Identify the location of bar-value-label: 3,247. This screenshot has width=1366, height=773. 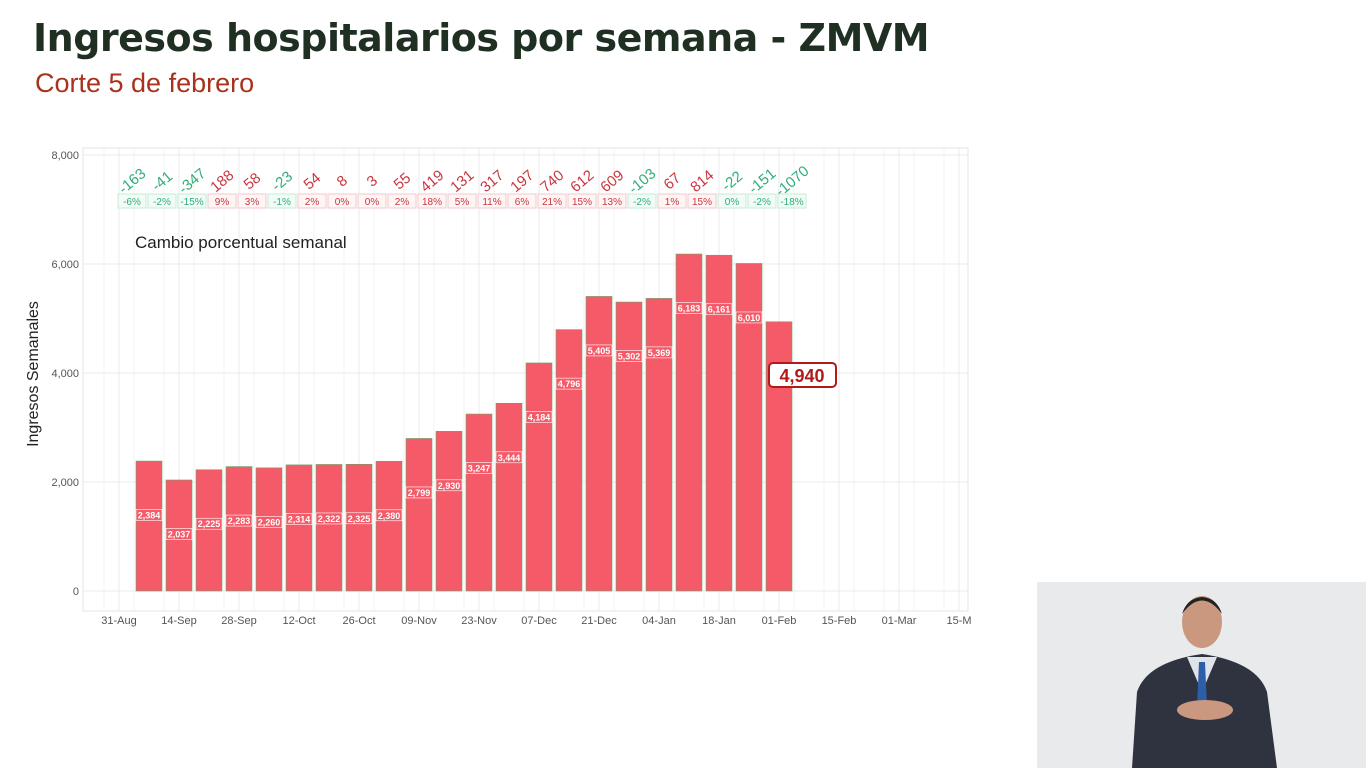
(479, 469).